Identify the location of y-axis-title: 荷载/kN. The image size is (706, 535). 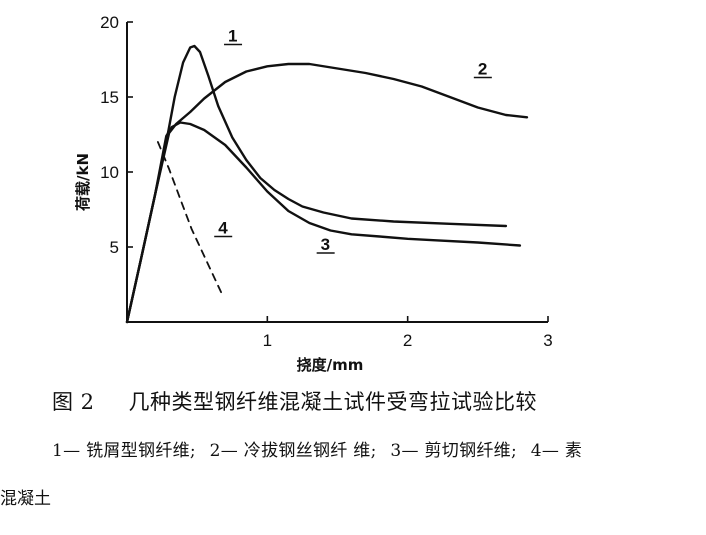
(83, 182).